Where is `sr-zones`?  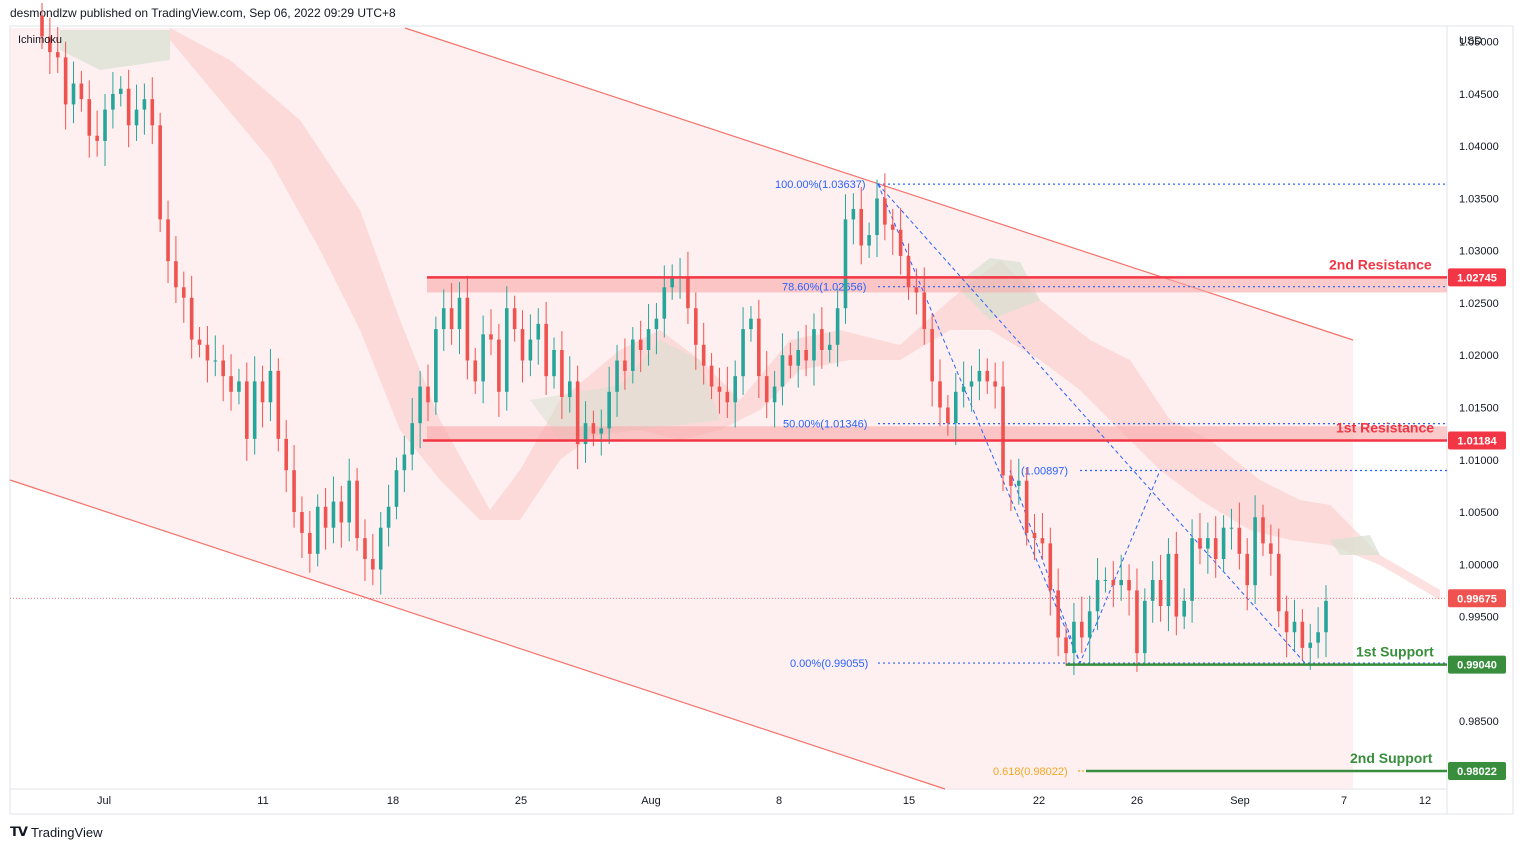
sr-zones is located at coordinates (937, 359).